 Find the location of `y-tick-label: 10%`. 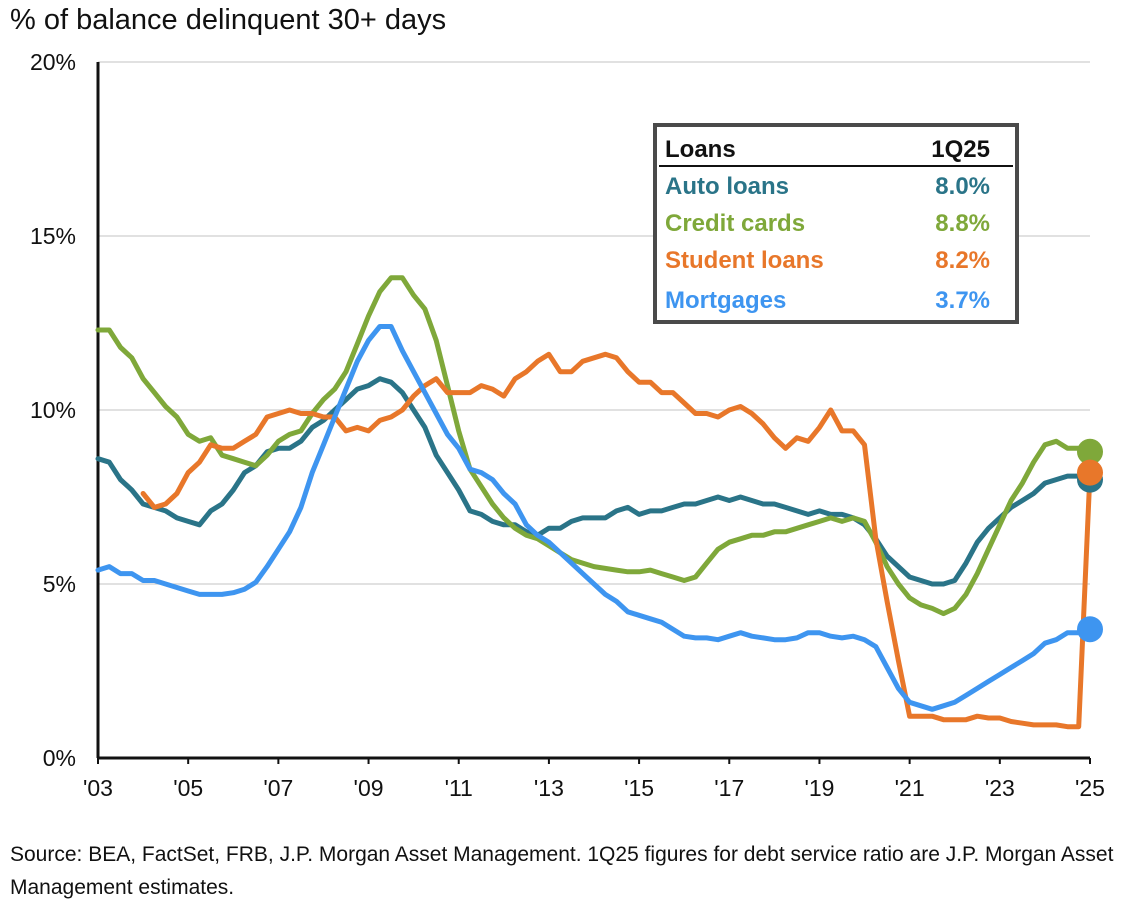

y-tick-label: 10% is located at coordinates (53, 410).